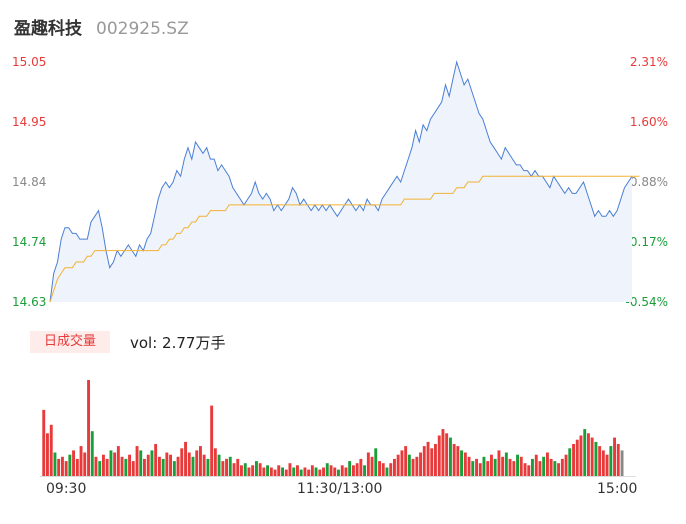 This screenshot has width=686, height=524. What do you see at coordinates (29, 62) in the screenshot?
I see `price-tick-label: 15.05` at bounding box center [29, 62].